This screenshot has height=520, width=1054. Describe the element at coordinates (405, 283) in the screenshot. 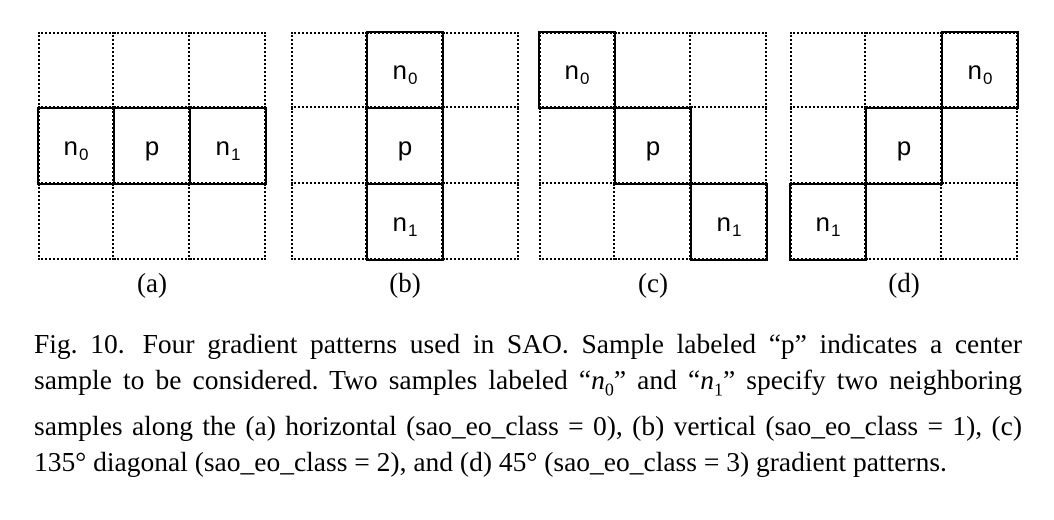

I see `panel-label-b: (b)` at that location.